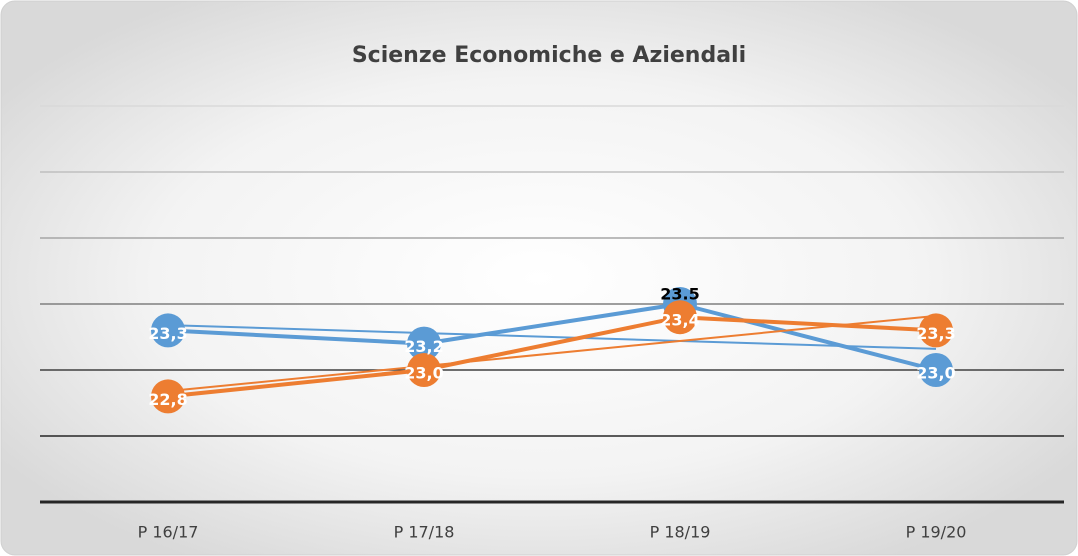 This screenshot has width=1078, height=556. Describe the element at coordinates (936, 532) in the screenshot. I see `x-tick-label: P 19/20` at that location.